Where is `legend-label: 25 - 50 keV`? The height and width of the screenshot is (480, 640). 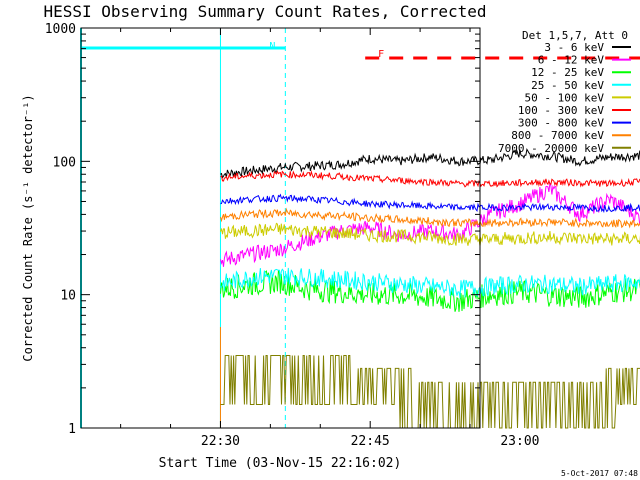
legend-label: 25 - 50 keV is located at coordinates (567, 85).